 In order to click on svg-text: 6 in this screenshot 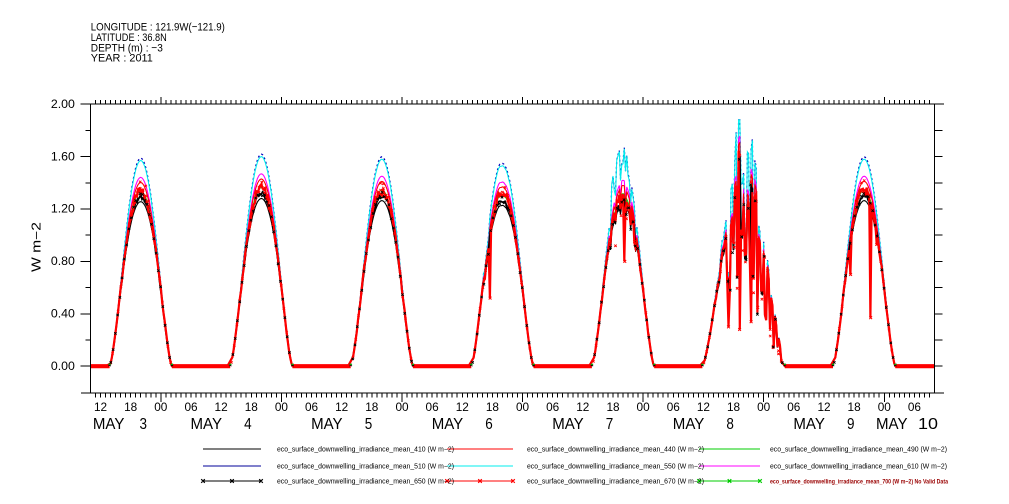, I will do `click(489, 424)`.